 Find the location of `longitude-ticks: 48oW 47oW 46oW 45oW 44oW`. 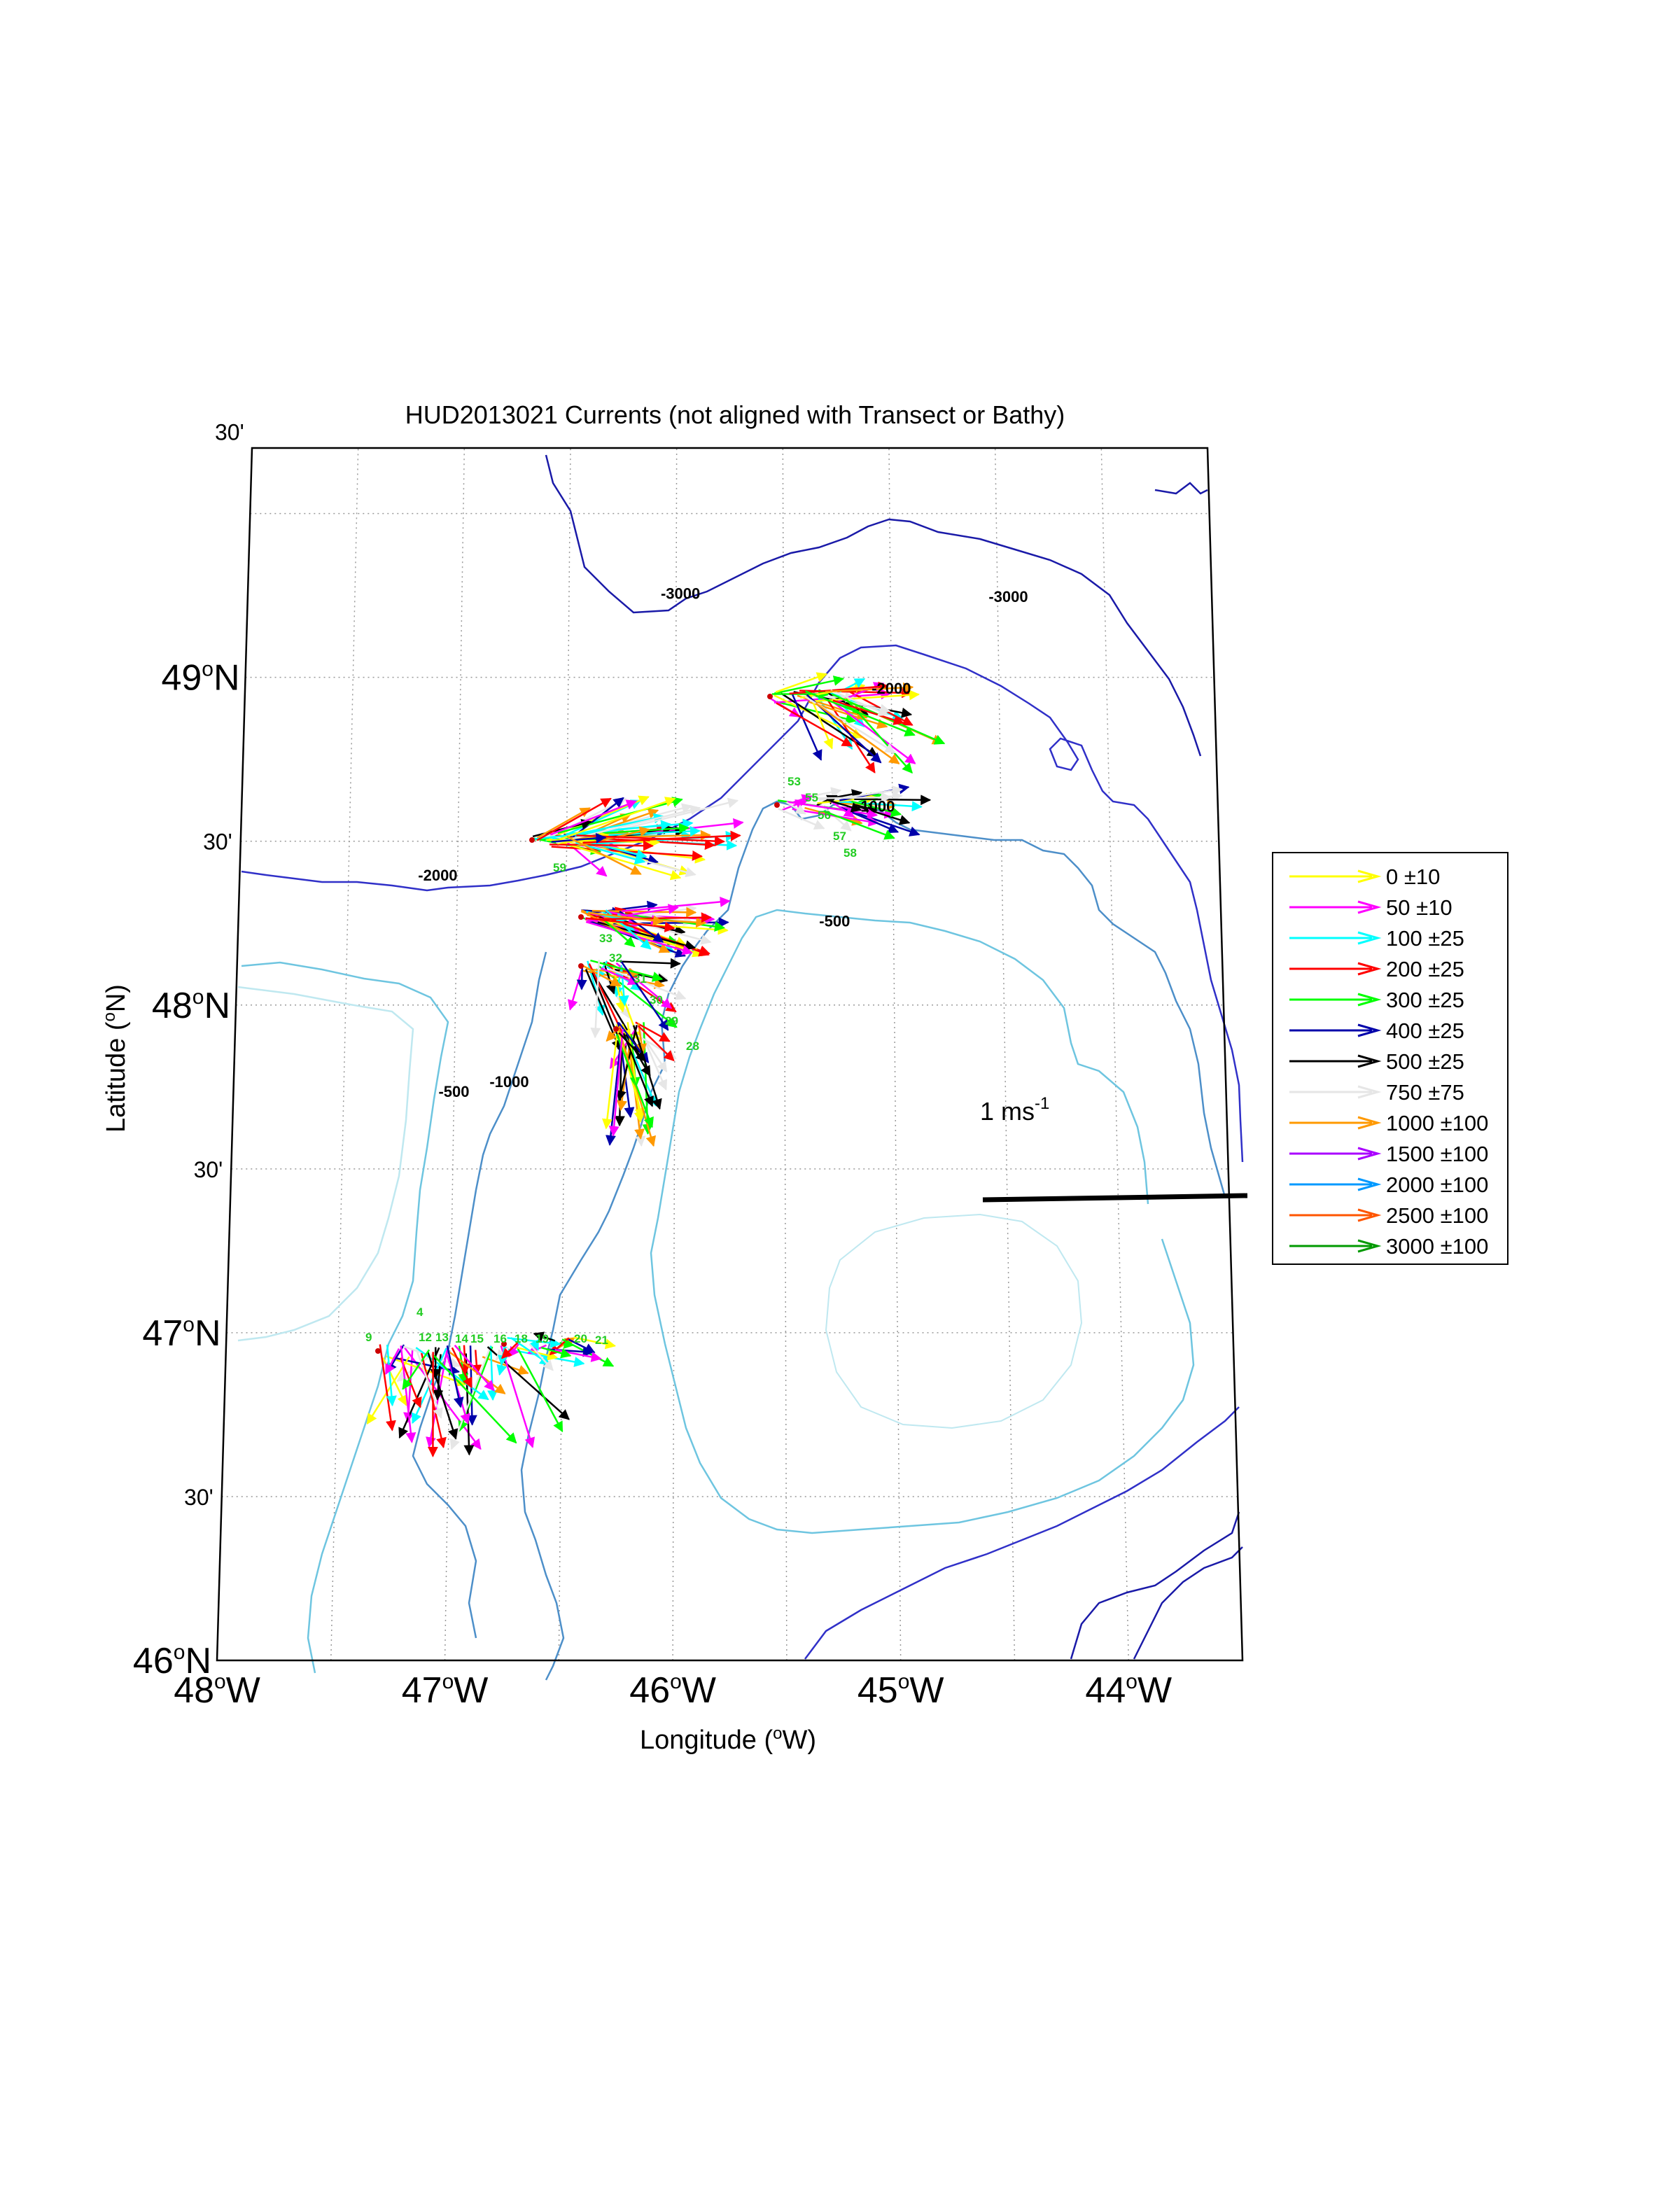

longitude-ticks: 48oW 47oW 46oW 45oW 44oW is located at coordinates (673, 1690).